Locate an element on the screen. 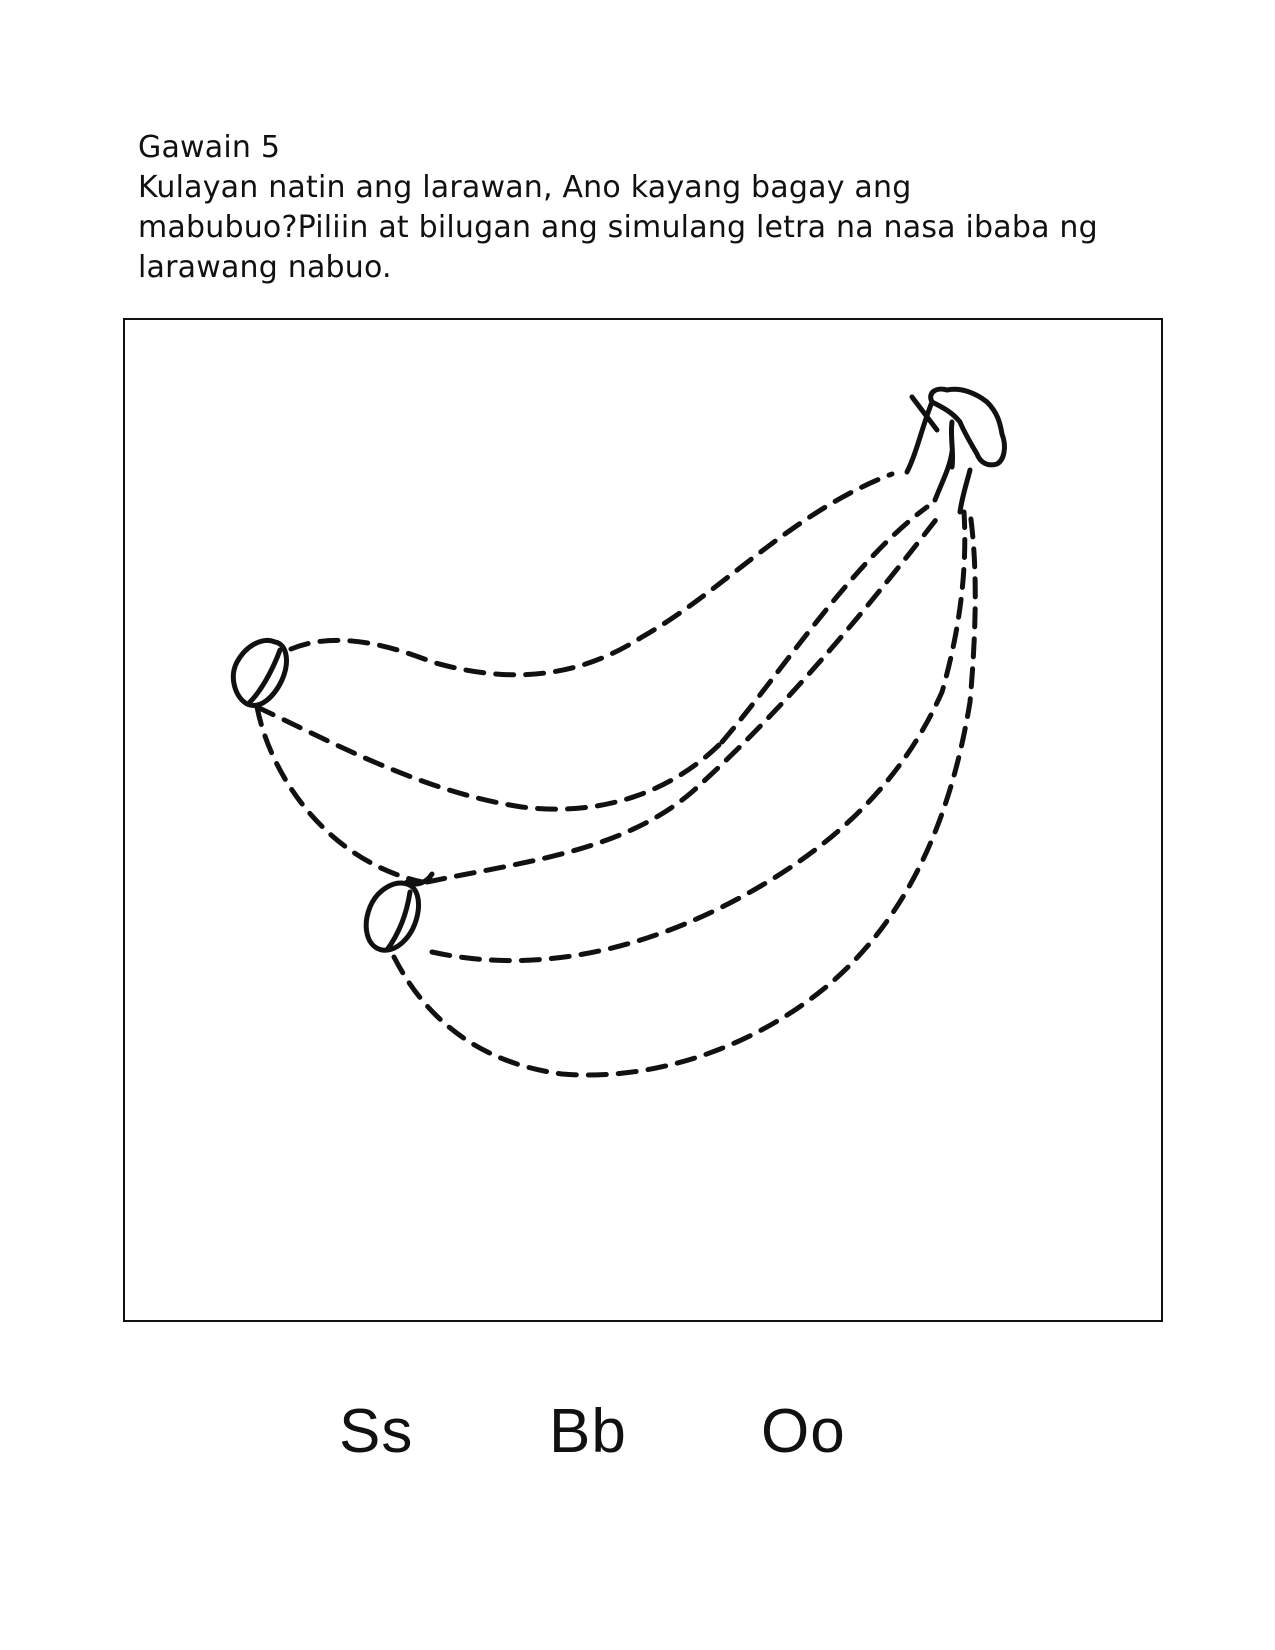 The width and height of the screenshot is (1275, 1650). choice-letter-bb: Bb is located at coordinates (588, 1431).